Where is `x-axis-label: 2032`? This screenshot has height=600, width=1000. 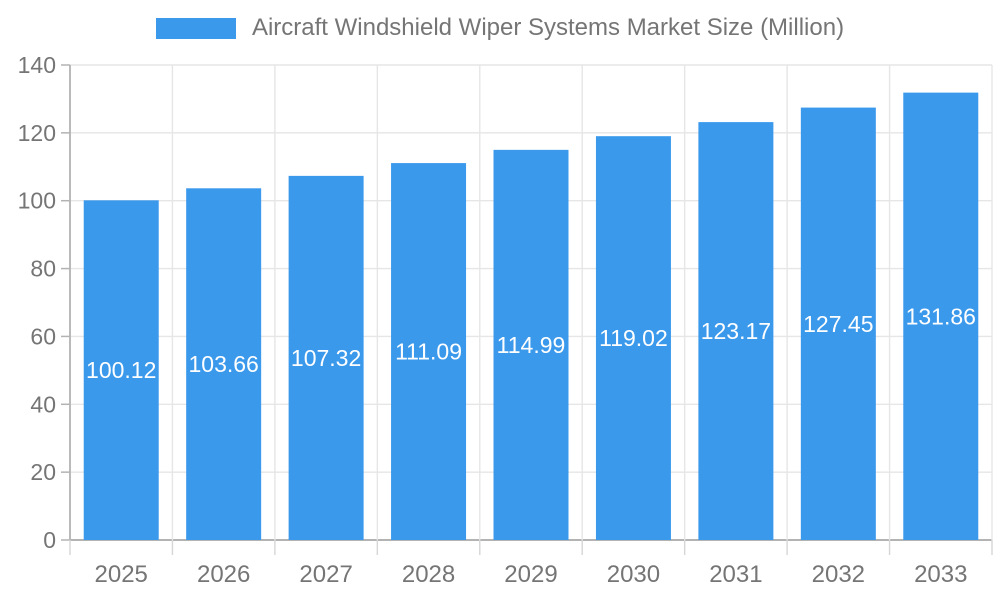
x-axis-label: 2032 is located at coordinates (838, 574).